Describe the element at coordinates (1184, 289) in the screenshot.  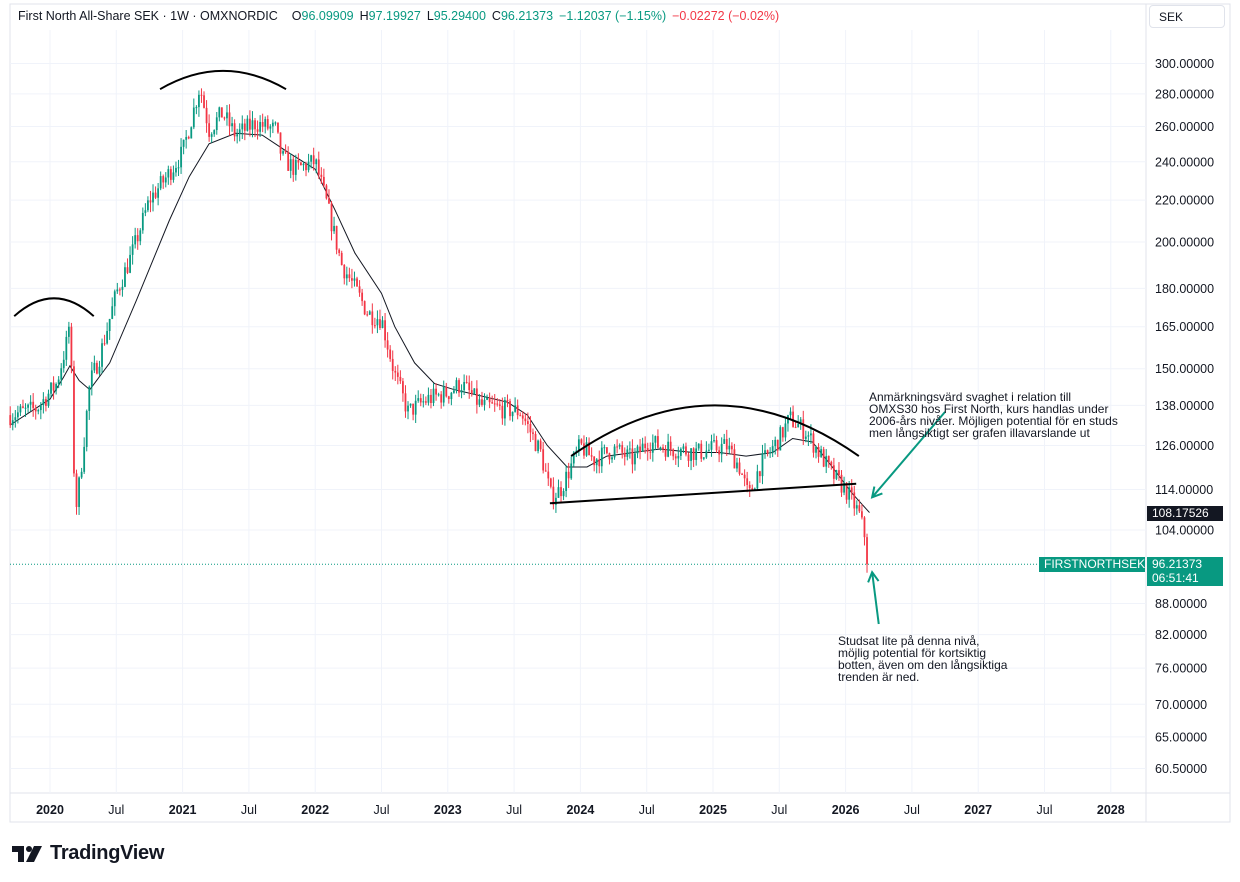
I see `y-tick-label: 180.00000` at that location.